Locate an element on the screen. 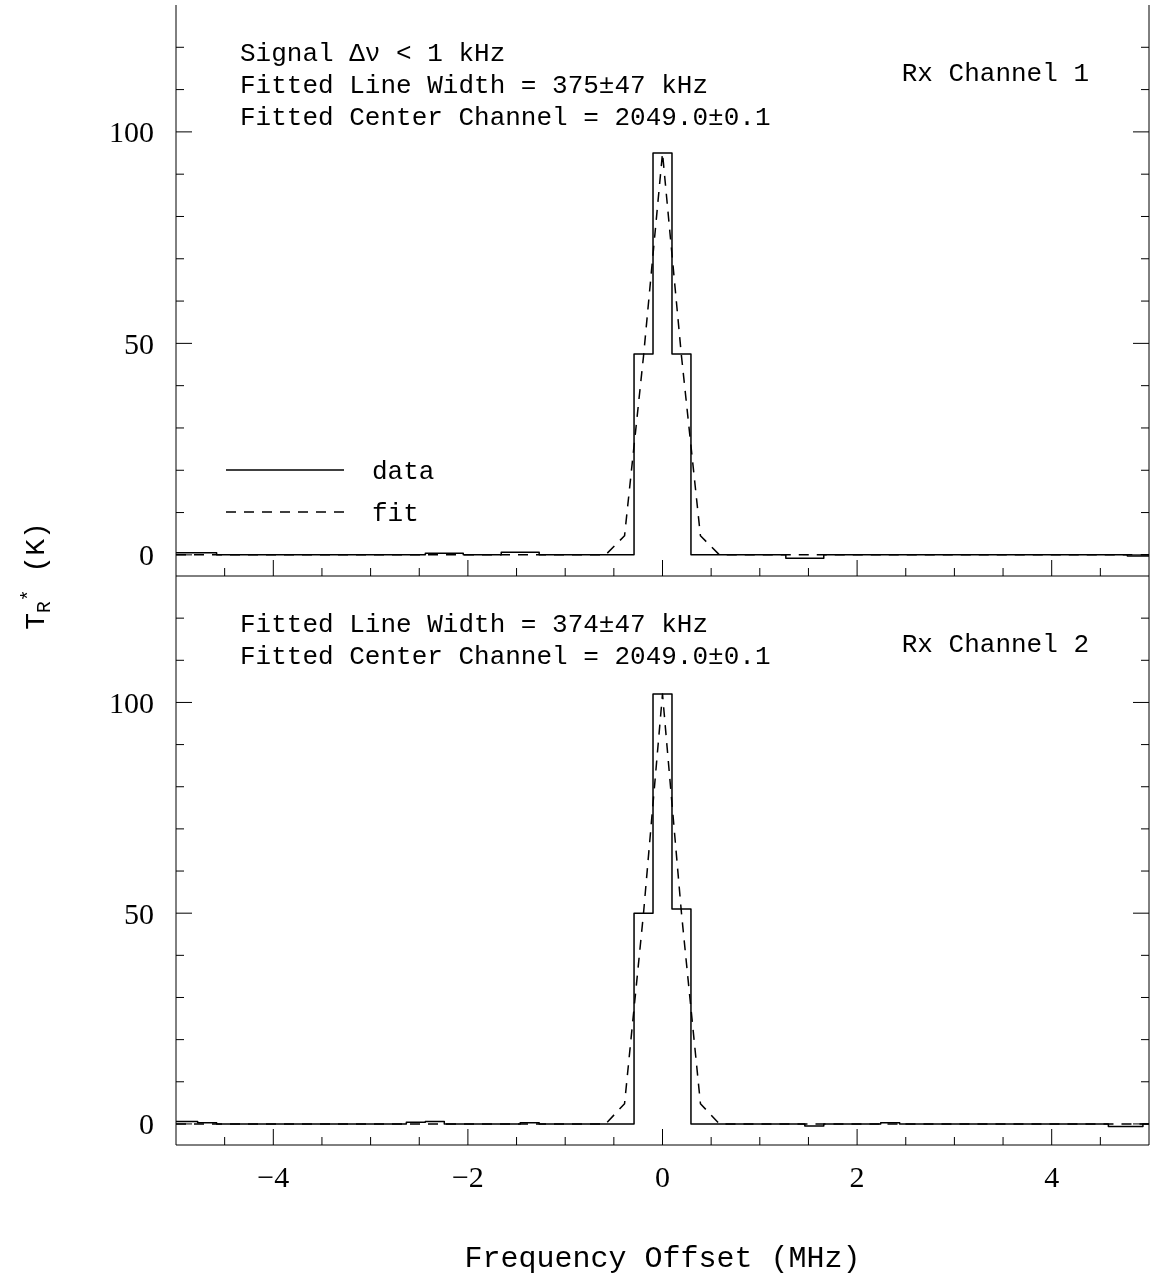 This screenshot has width=1151, height=1281. annotation: Fitted Line Width = 374±47 kHz is located at coordinates (474, 625).